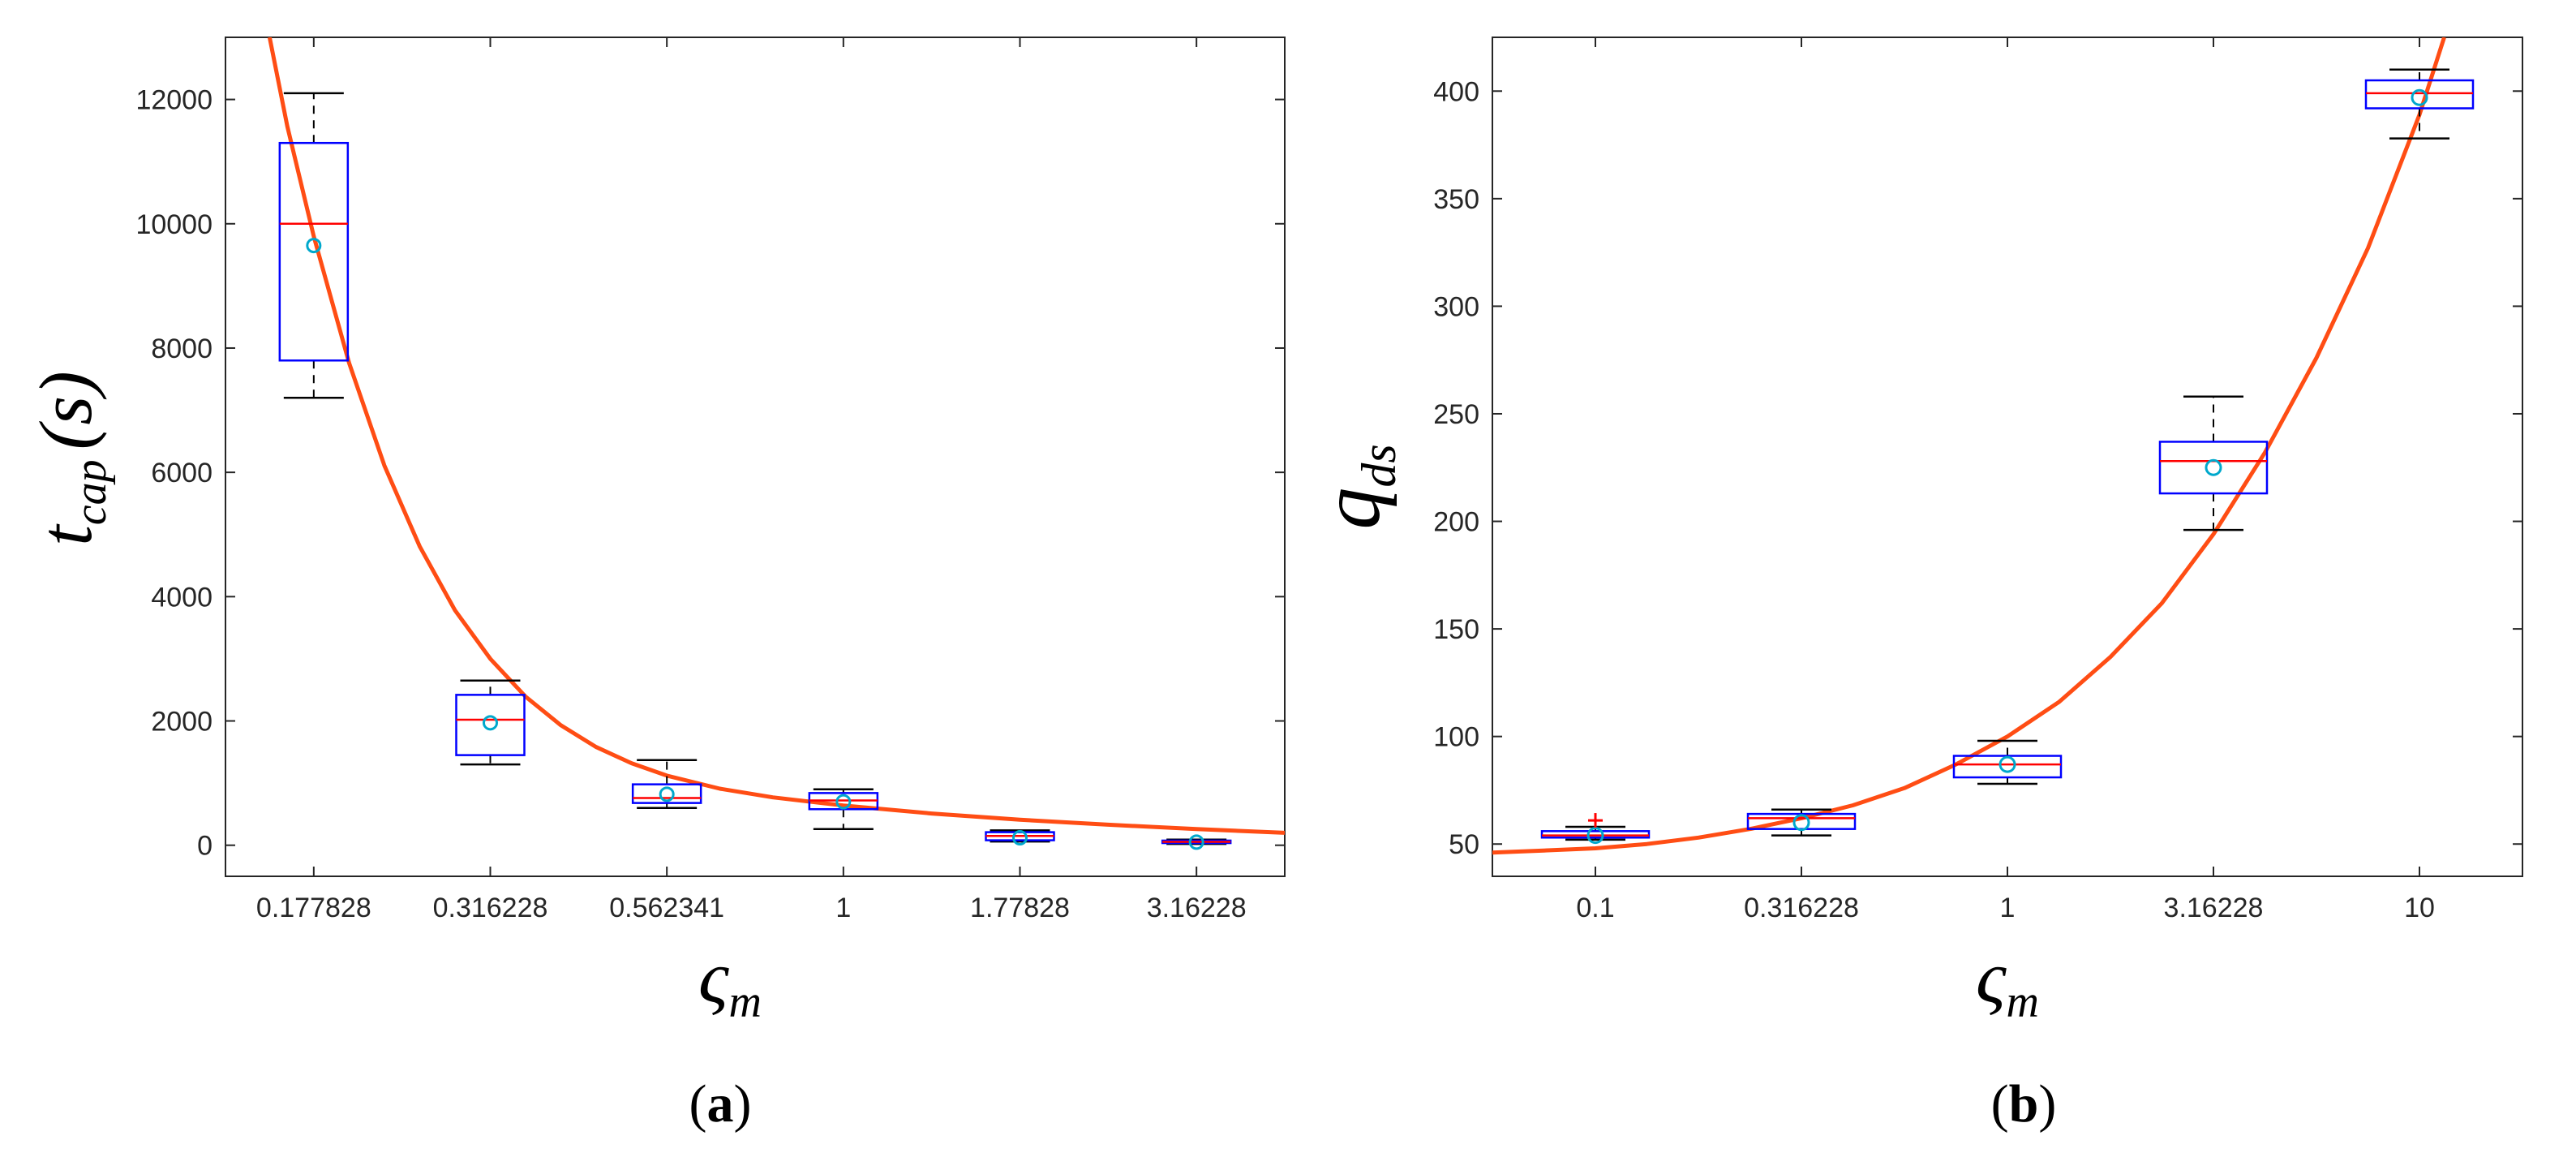 This screenshot has width=2576, height=1153. What do you see at coordinates (1991, 977) in the screenshot?
I see `panel-b-xlabel-symbol: ς` at bounding box center [1991, 977].